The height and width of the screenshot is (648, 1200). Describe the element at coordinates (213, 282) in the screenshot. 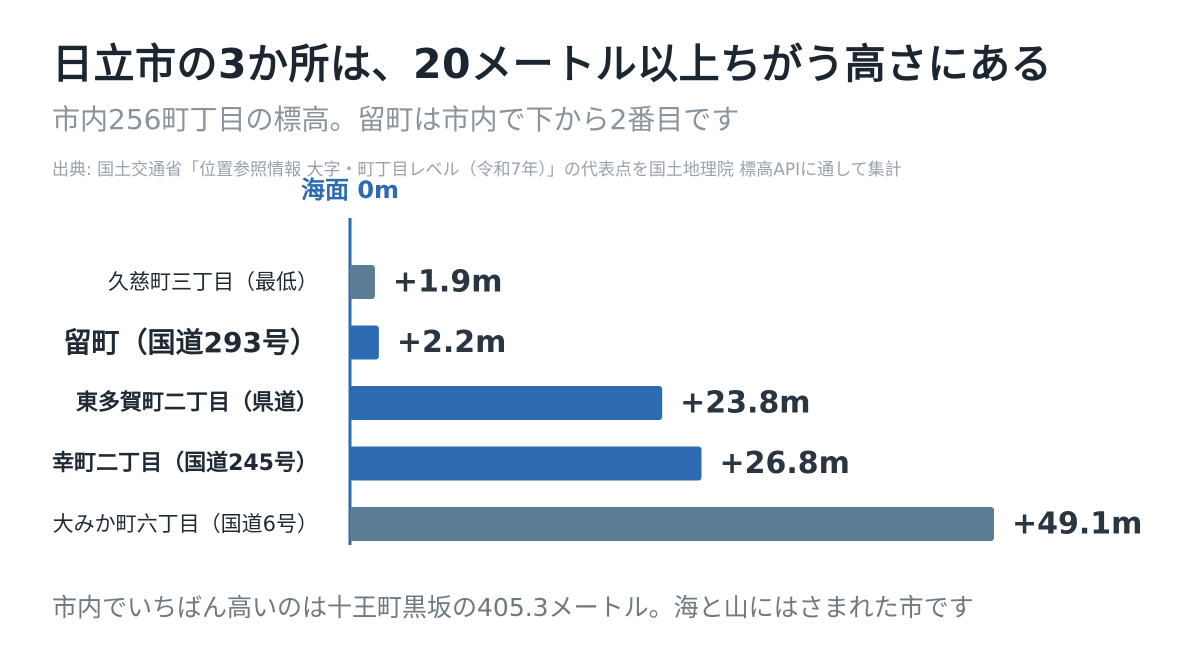

I see `category-label: 久慈町三丁目（最低）` at that location.